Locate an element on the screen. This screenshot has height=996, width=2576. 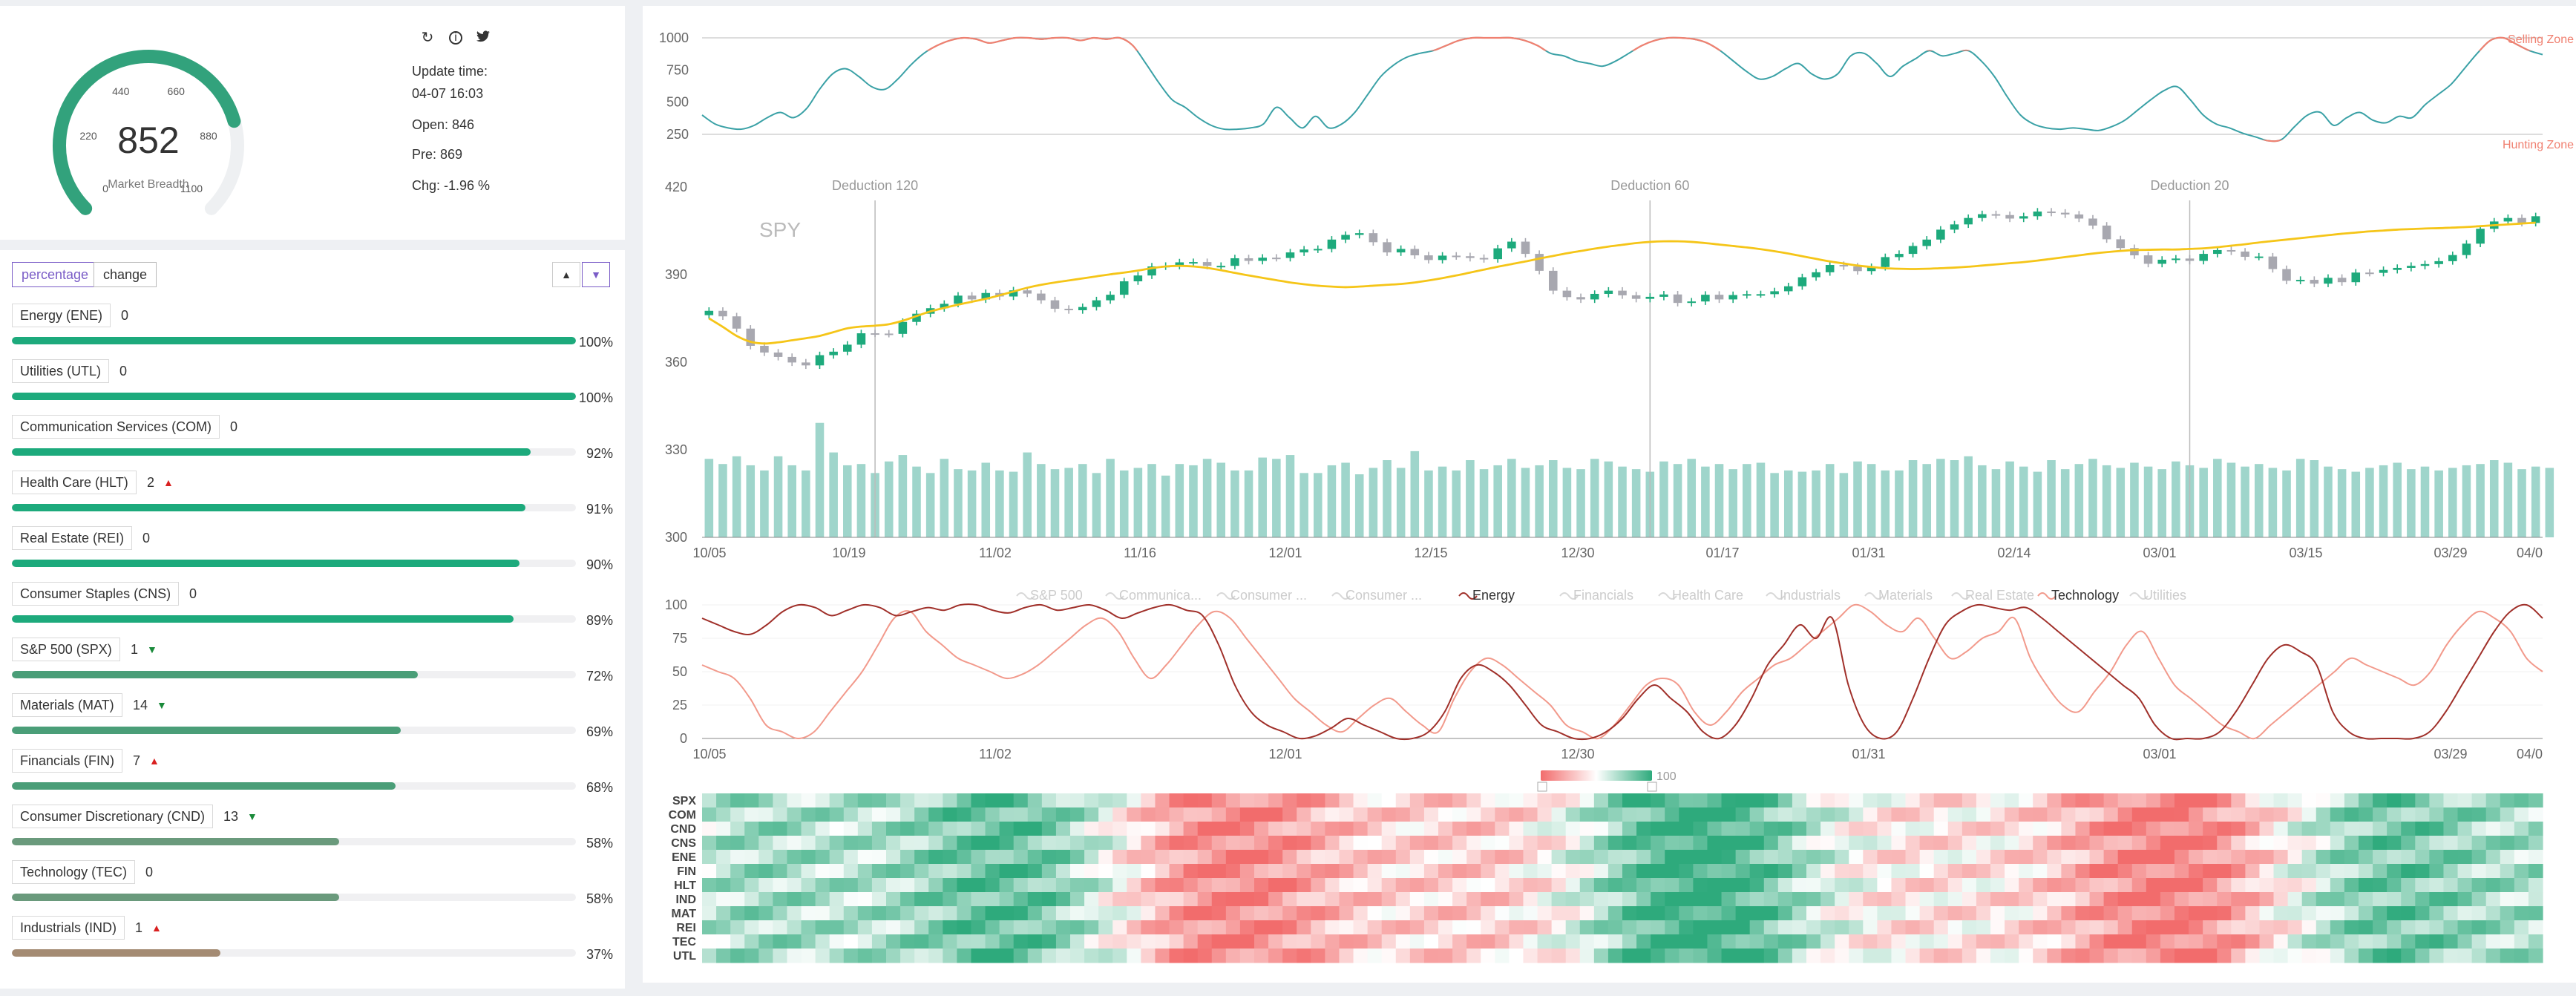
percentage-toggle: percentage is located at coordinates (55, 274).